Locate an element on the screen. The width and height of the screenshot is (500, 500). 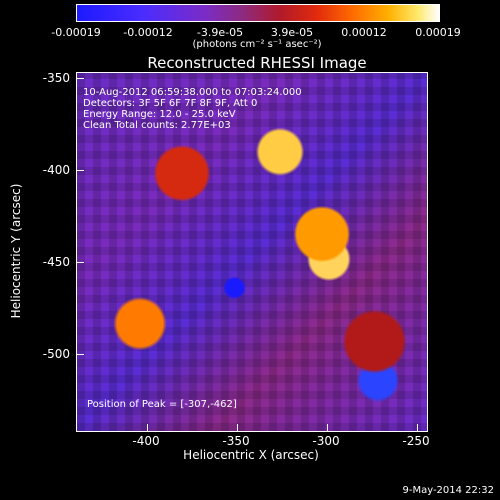
info-date: 10-Aug-2012 06:59:38.000 to 07:03:24.000 is located at coordinates (192, 92).